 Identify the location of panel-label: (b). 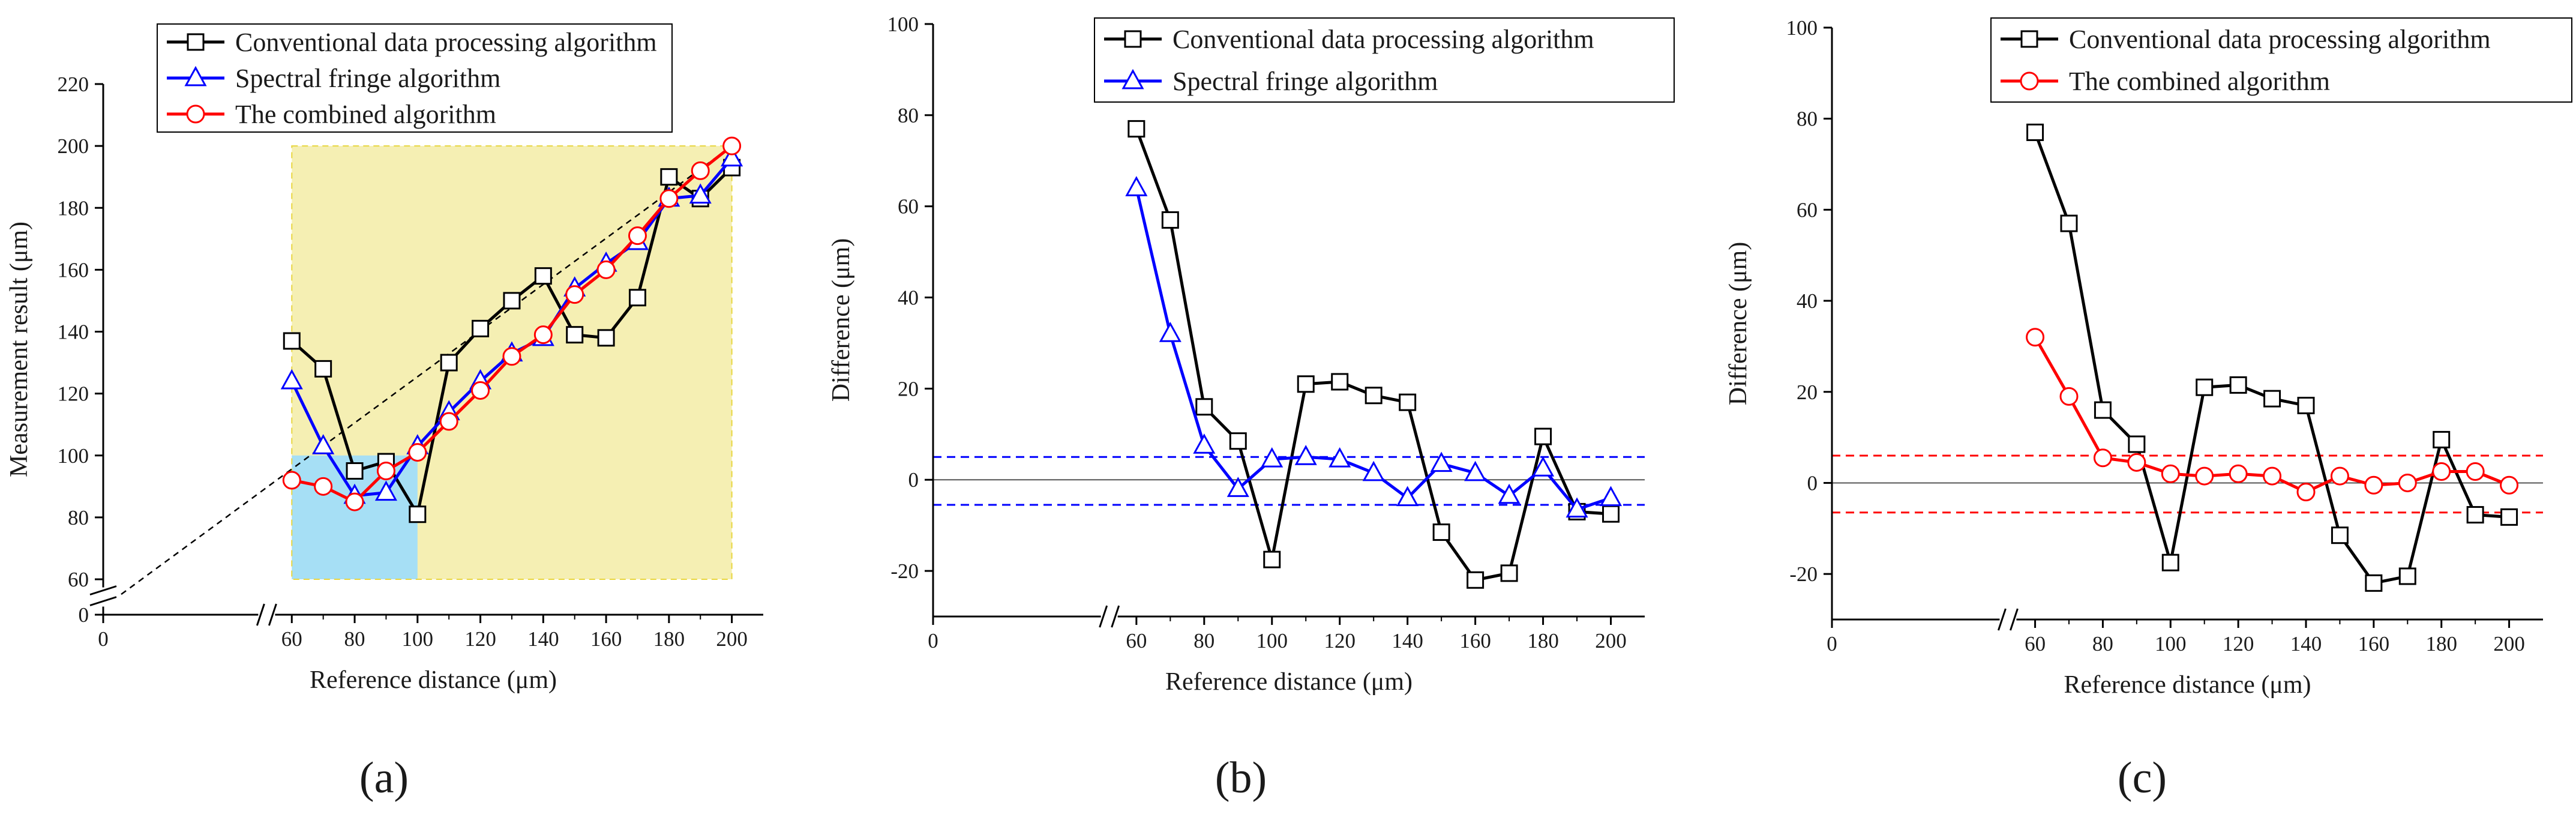
(1241, 778).